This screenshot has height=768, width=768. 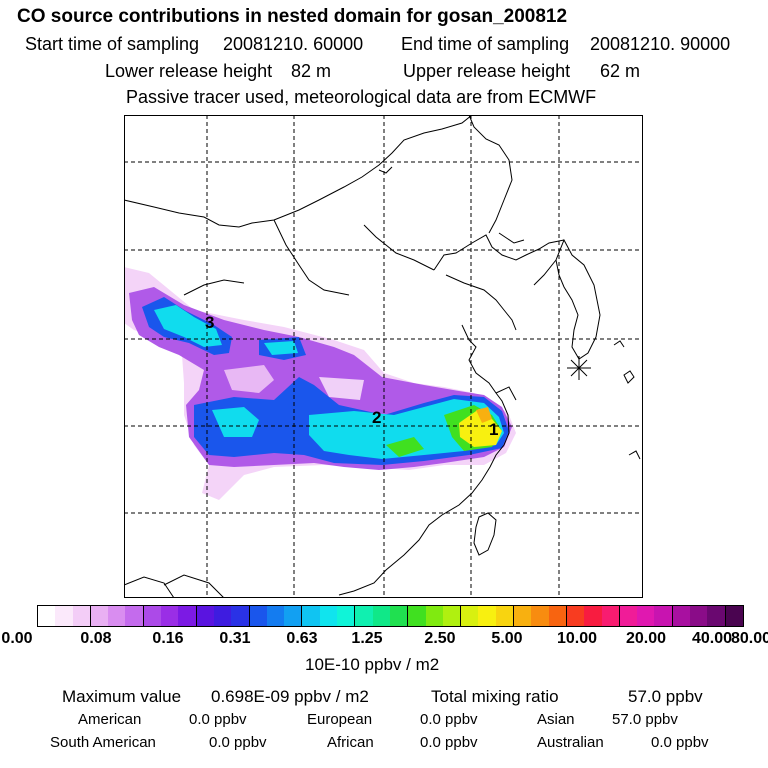 I want to click on total-mixing-value: 57.0 ppbv, so click(x=665, y=696).